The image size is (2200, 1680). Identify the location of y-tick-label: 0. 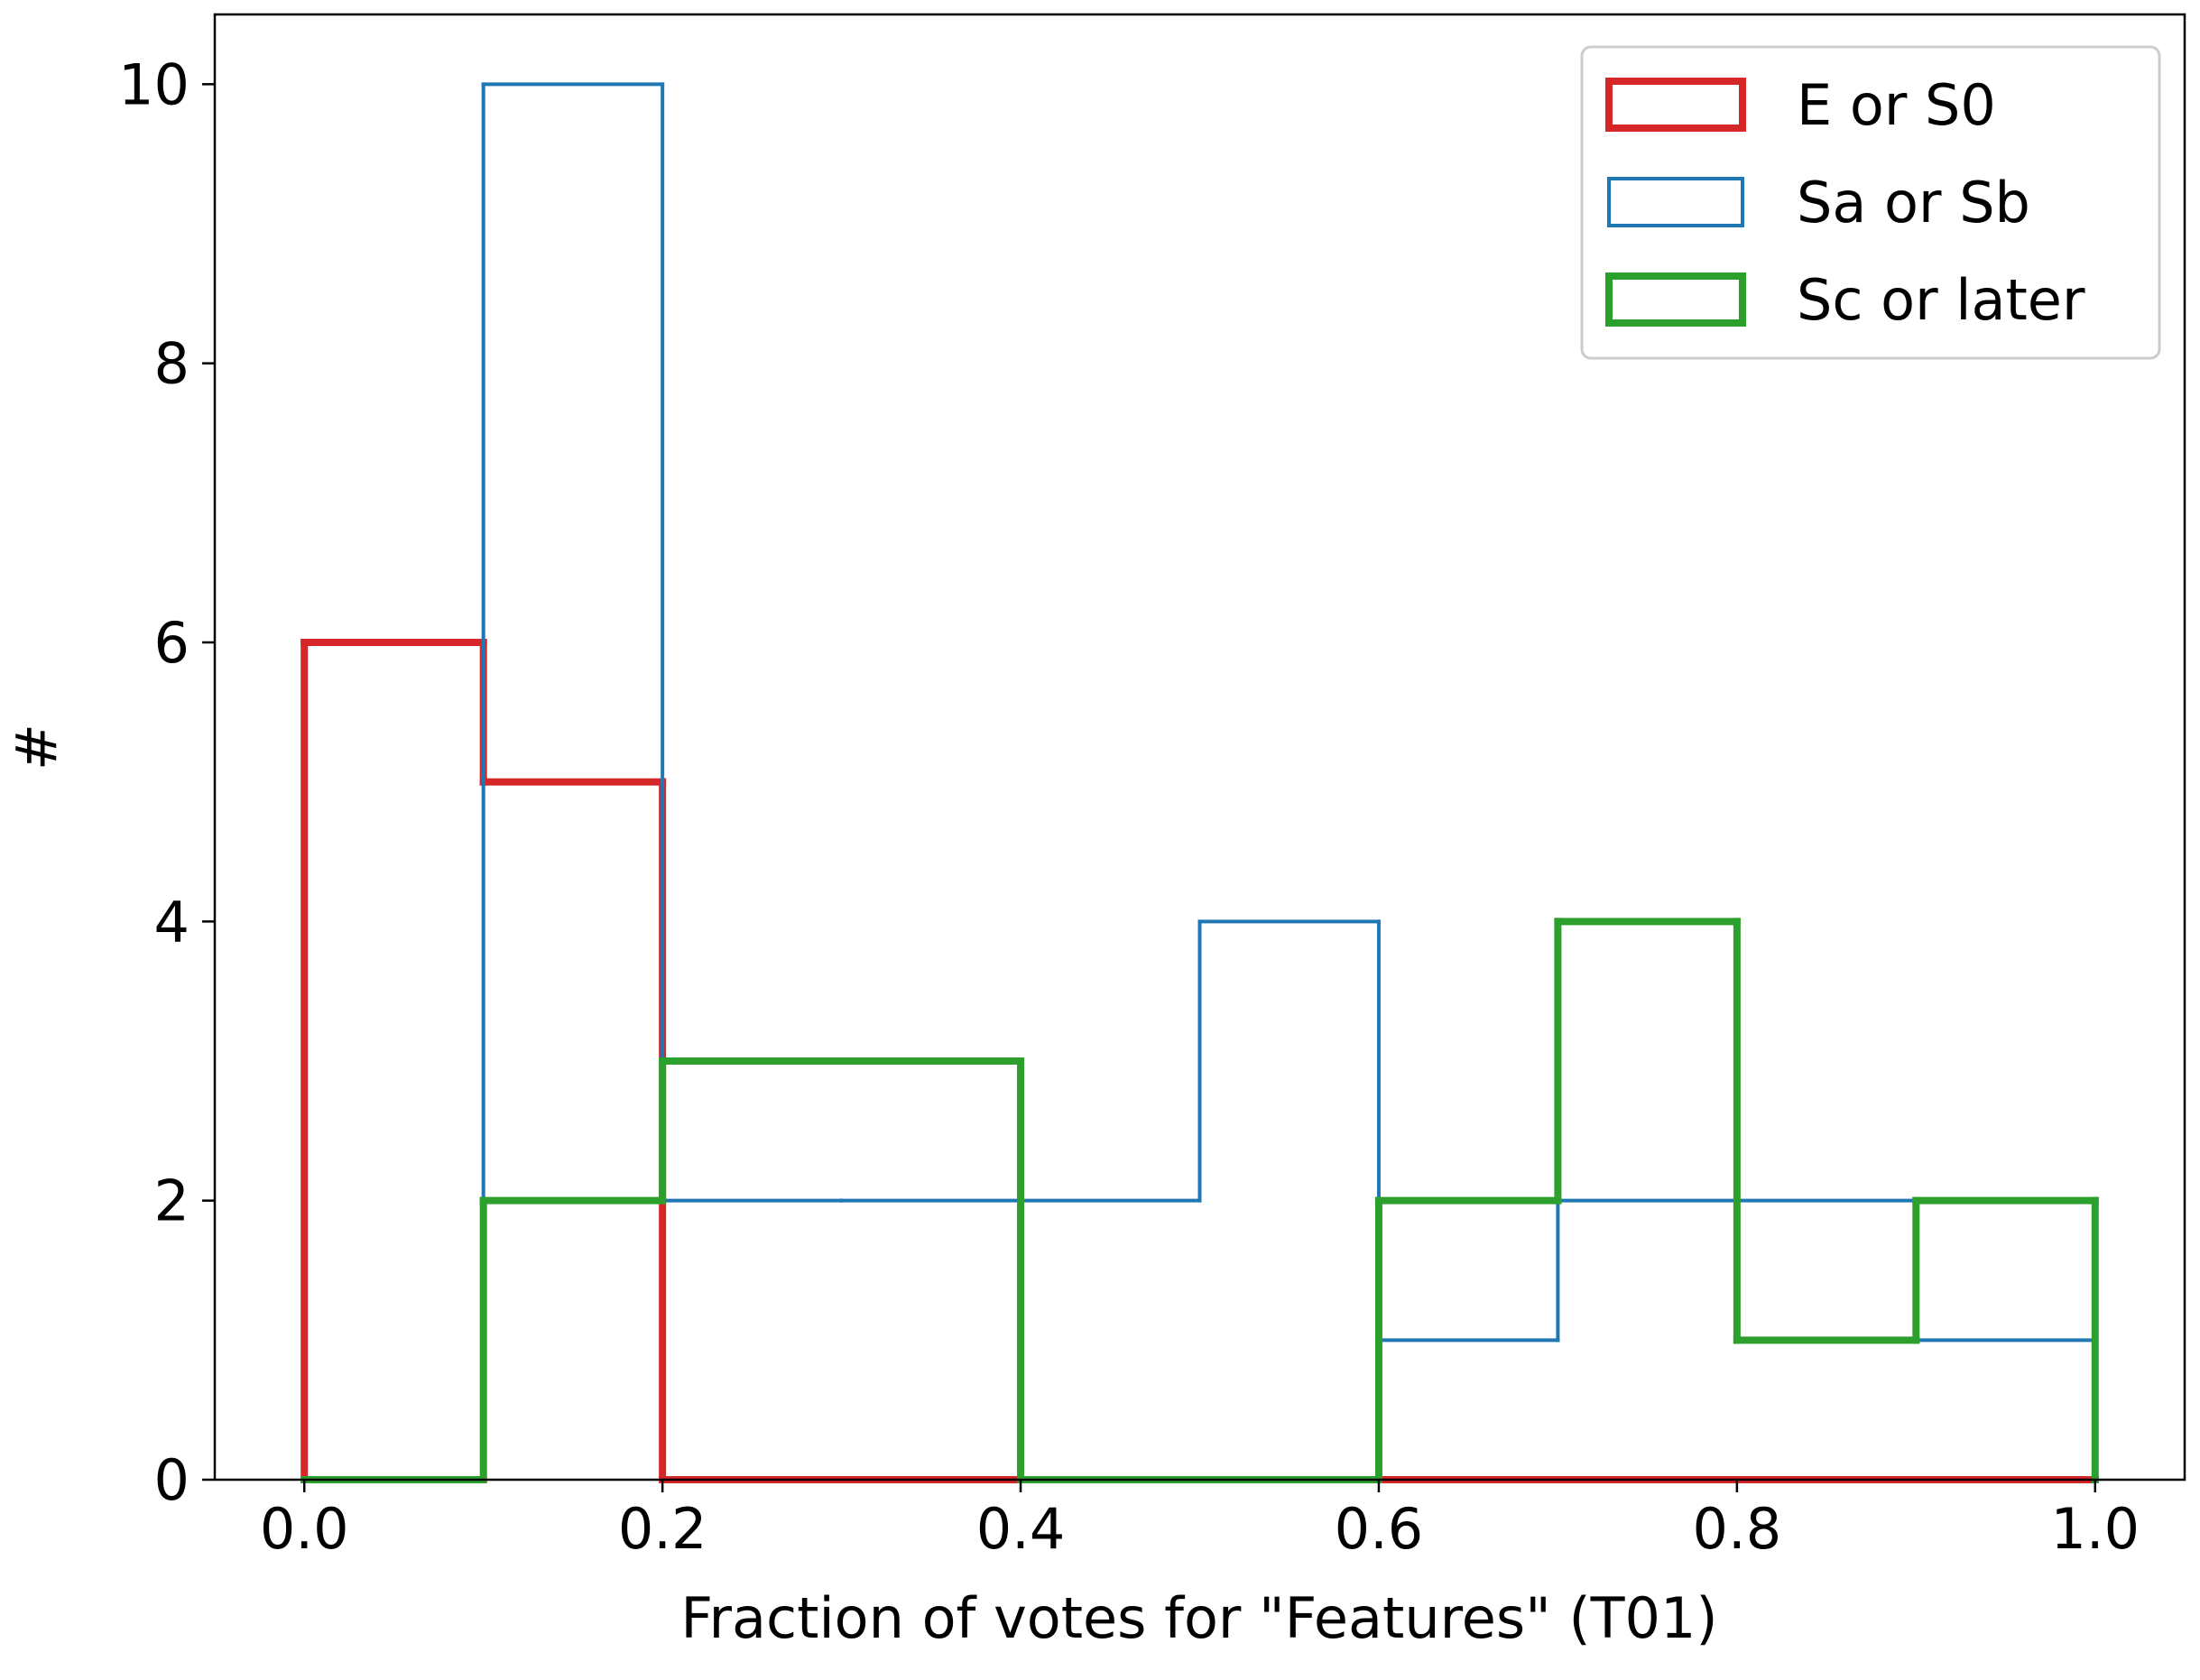
(171, 1480).